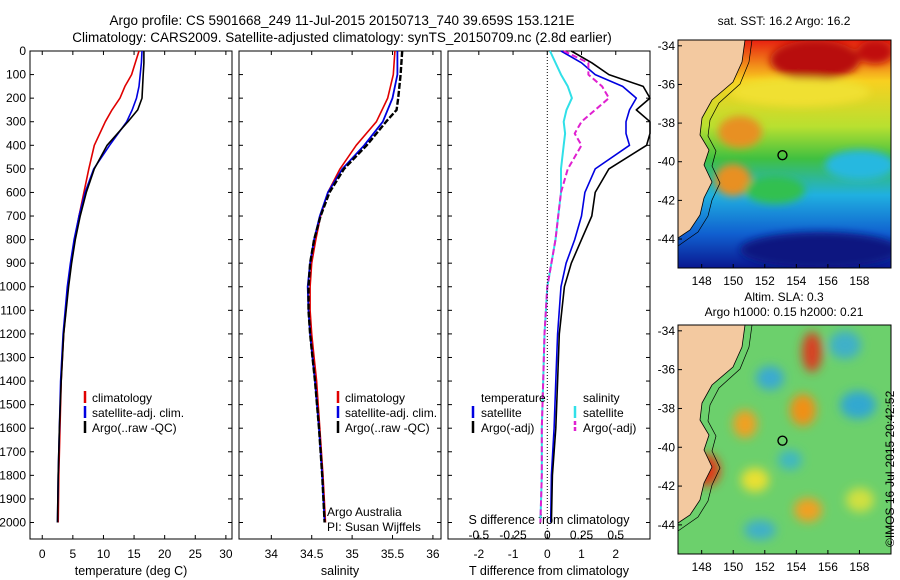 This screenshot has width=900, height=580. What do you see at coordinates (16, 216) in the screenshot?
I see `depth-tick-label: 700` at bounding box center [16, 216].